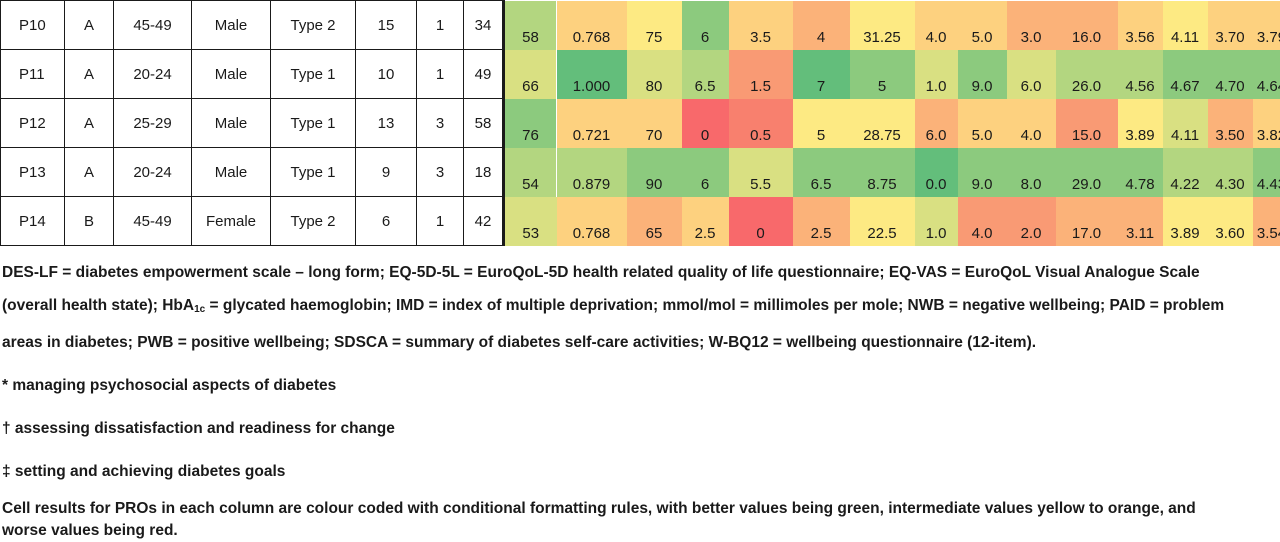  I want to click on pro-score-cell: 31.25, so click(882, 25).